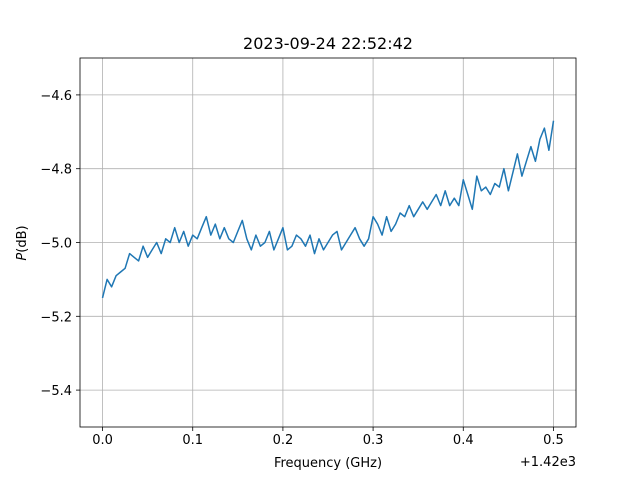  I want to click on y-tick-label: −5.2, so click(56, 317).